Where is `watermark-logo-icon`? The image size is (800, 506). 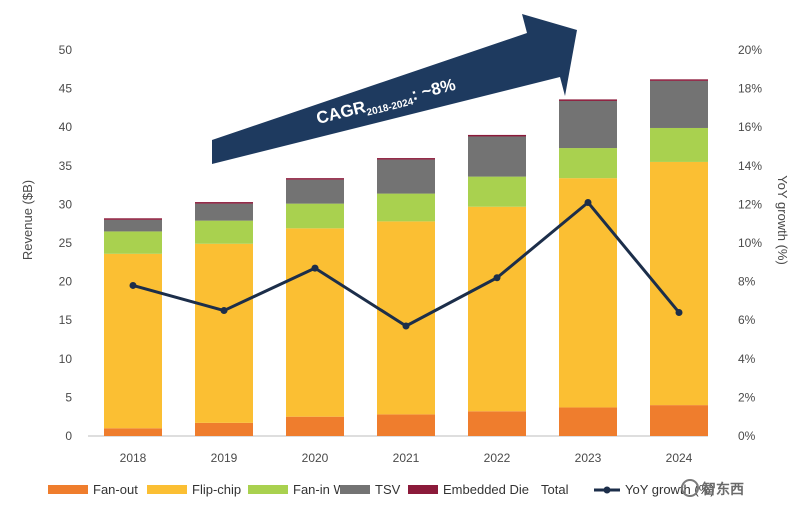 watermark-logo-icon is located at coordinates (690, 488).